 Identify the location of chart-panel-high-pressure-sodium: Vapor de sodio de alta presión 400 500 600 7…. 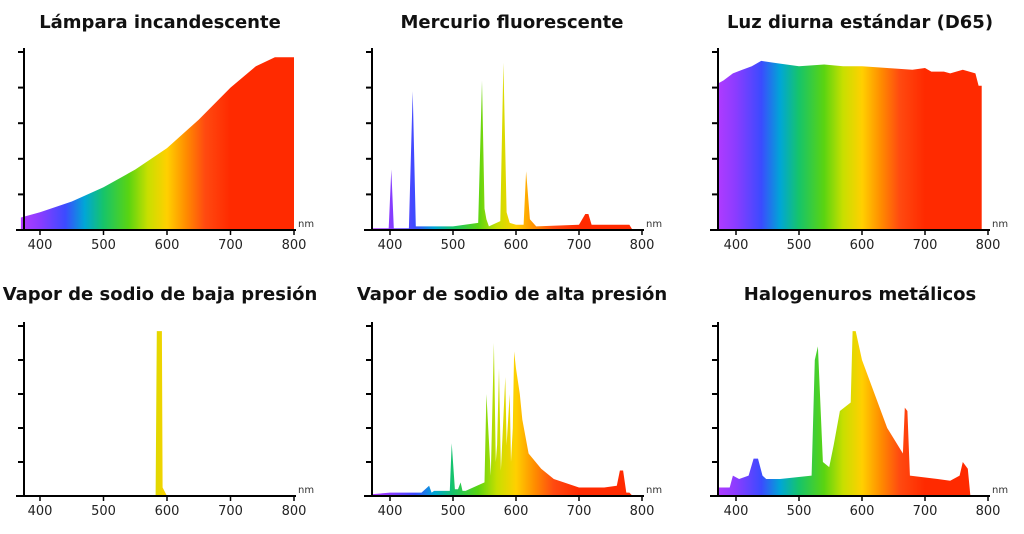
(512, 409).